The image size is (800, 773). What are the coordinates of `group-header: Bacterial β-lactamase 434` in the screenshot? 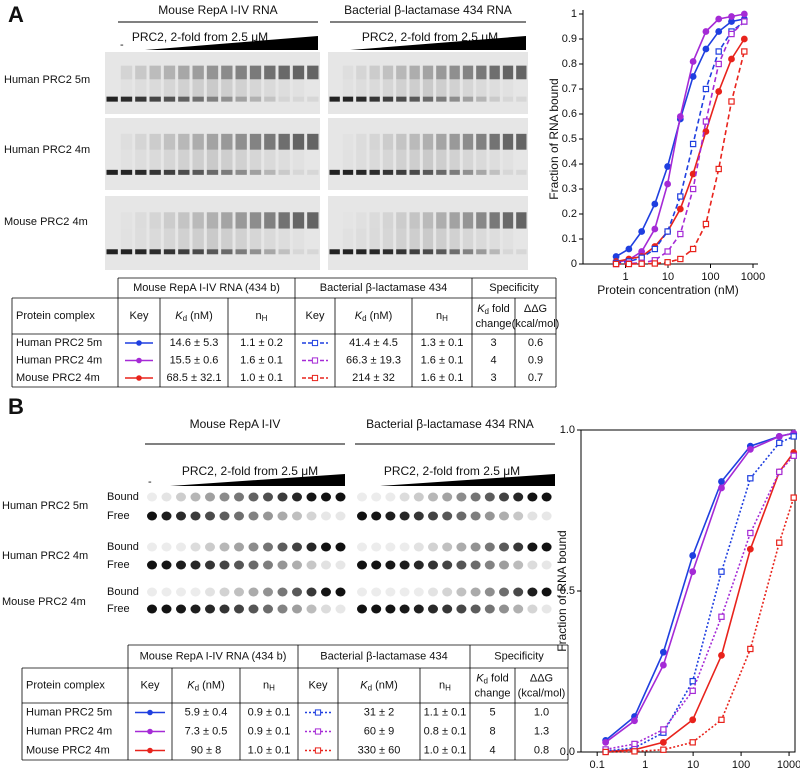 It's located at (383, 656).